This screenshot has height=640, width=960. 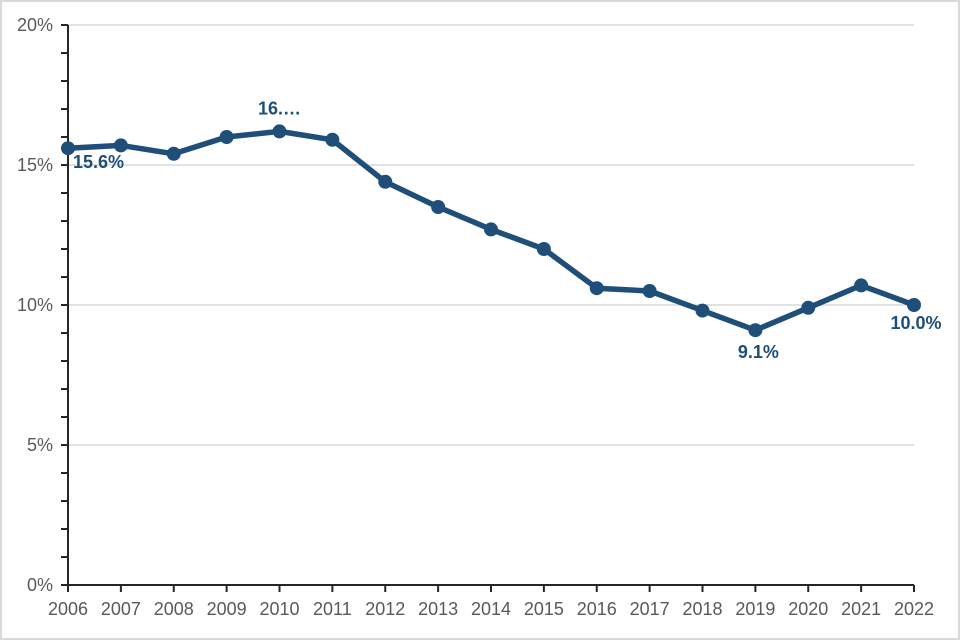 What do you see at coordinates (597, 609) in the screenshot?
I see `x-tick-label-2016: 2016` at bounding box center [597, 609].